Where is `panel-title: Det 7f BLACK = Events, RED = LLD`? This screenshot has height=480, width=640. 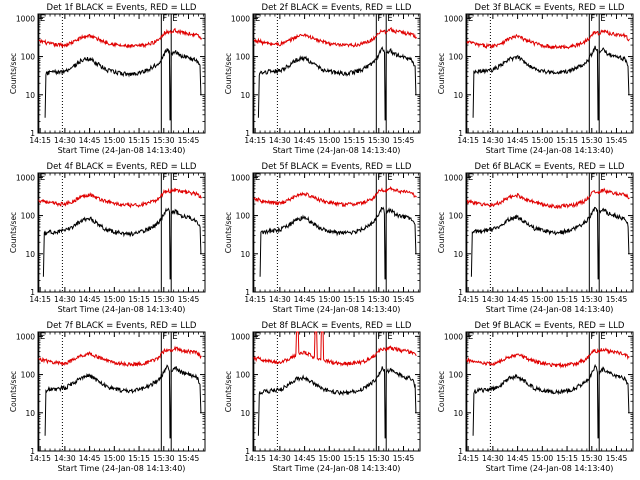 panel-title: Det 7f BLACK = Events, RED = LLD is located at coordinates (122, 326).